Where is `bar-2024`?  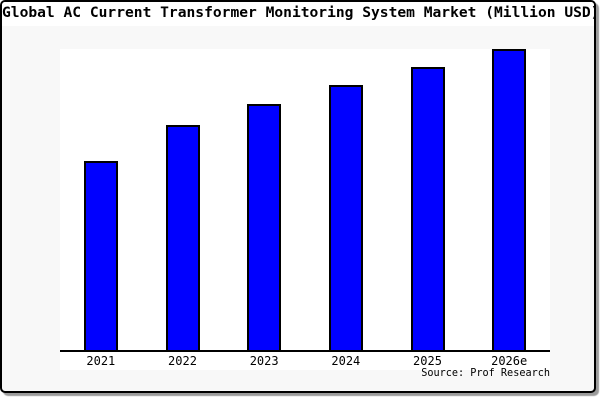
bar-2024 is located at coordinates (345, 218).